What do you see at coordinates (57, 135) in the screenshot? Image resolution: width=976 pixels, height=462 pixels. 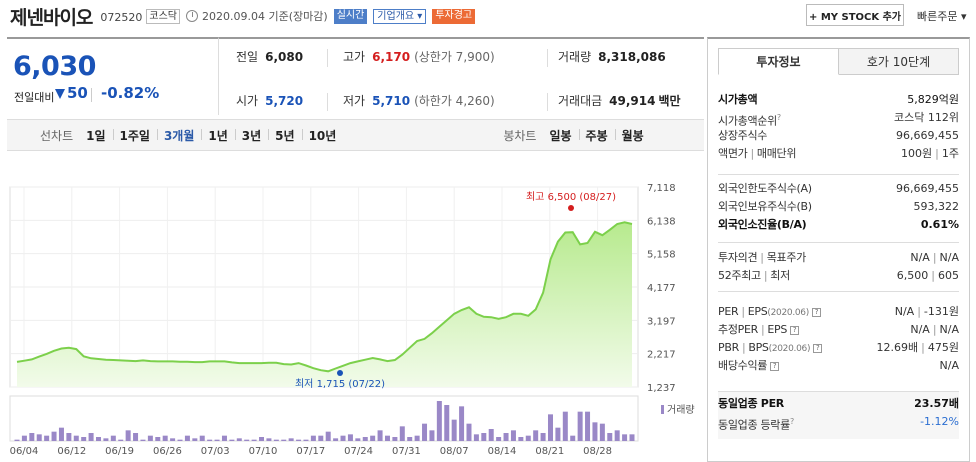 I see `line-chart-label: 선차트` at bounding box center [57, 135].